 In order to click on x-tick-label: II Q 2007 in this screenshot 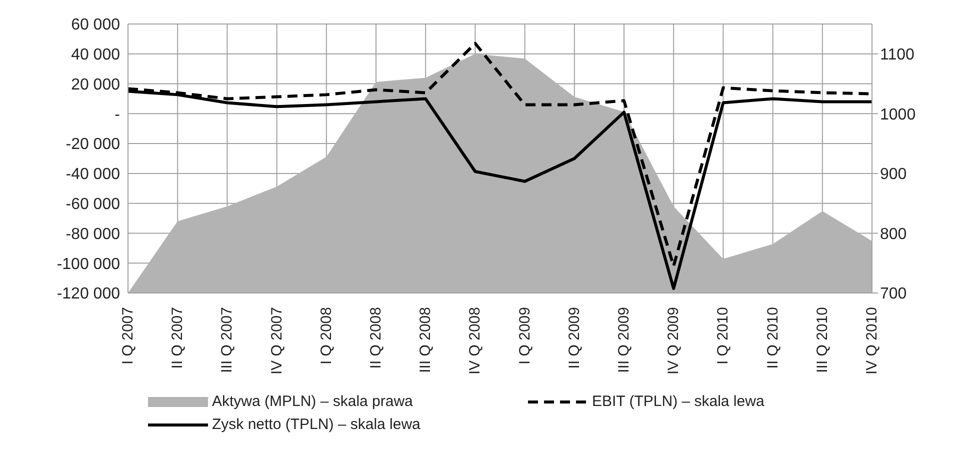, I will do `click(177, 338)`.